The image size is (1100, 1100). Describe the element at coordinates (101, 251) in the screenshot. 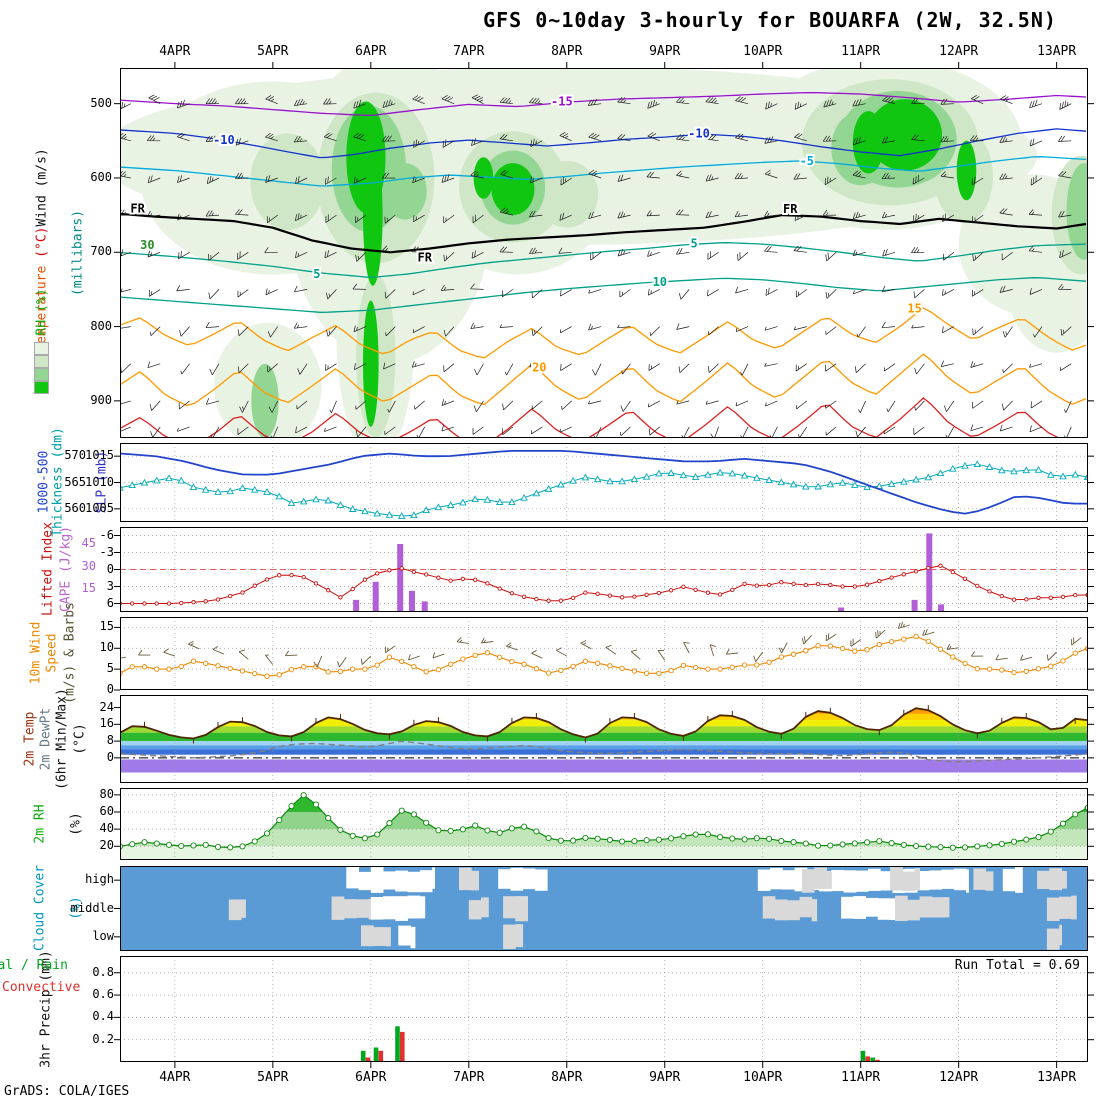

I see `y-tick-label: 700` at that location.